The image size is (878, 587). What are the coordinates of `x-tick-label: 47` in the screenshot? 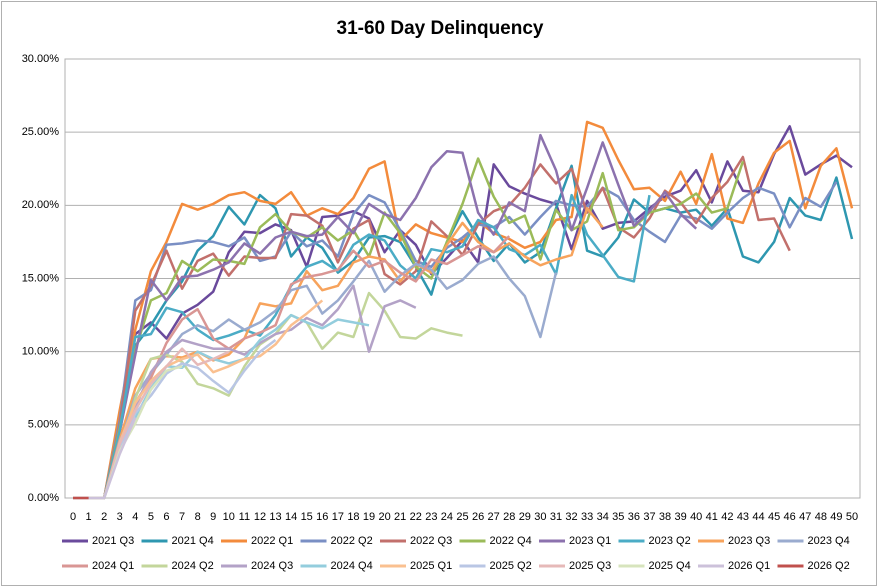 It's located at (805, 517).